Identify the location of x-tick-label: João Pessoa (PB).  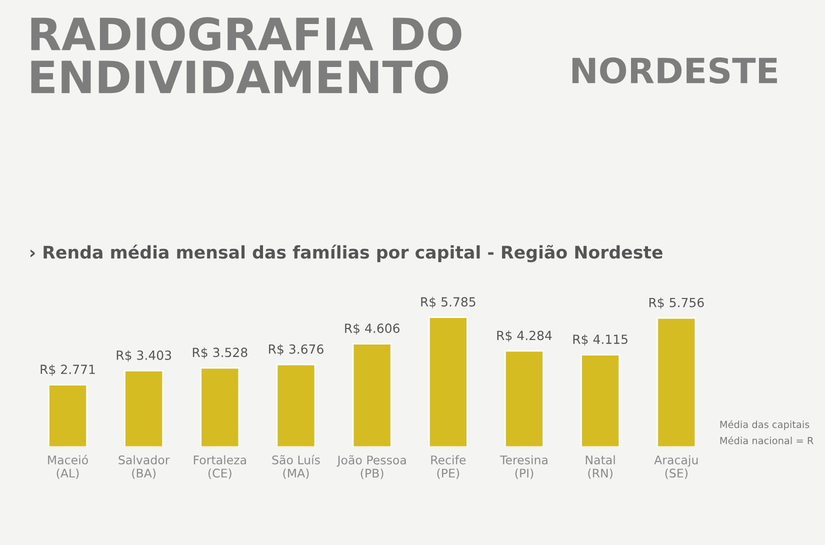
(371, 467).